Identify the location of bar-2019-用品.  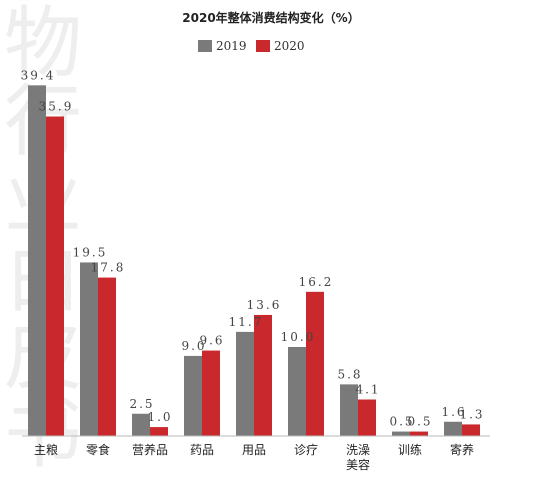
(245, 383).